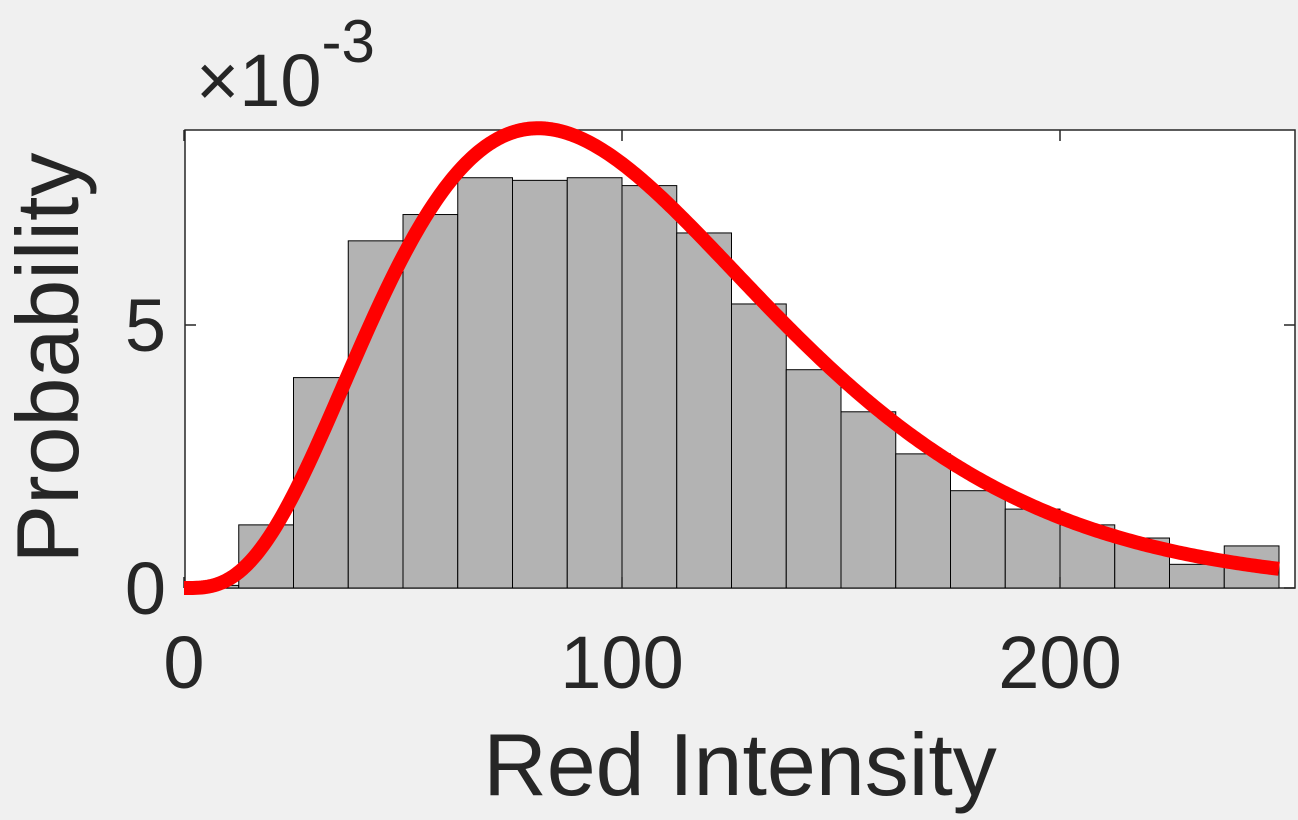 This screenshot has width=1298, height=820. What do you see at coordinates (740, 764) in the screenshot?
I see `x-axis-label: Red Intensity` at bounding box center [740, 764].